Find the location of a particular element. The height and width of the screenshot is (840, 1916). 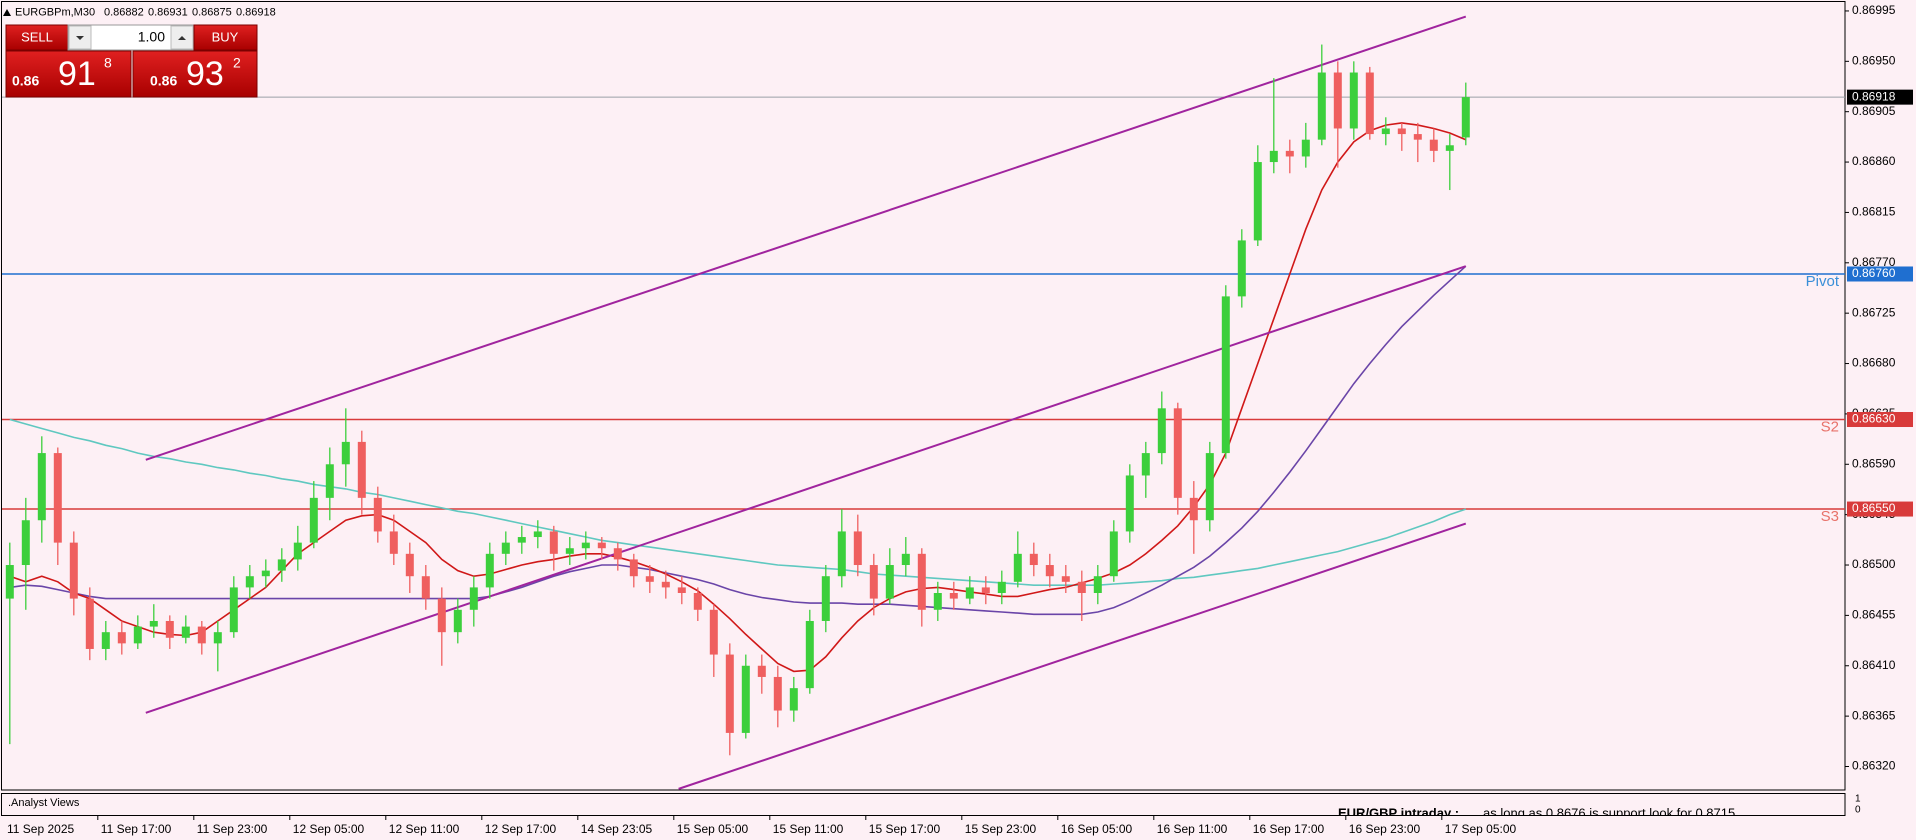

y-tick-label: 0.86995 is located at coordinates (1874, 10).